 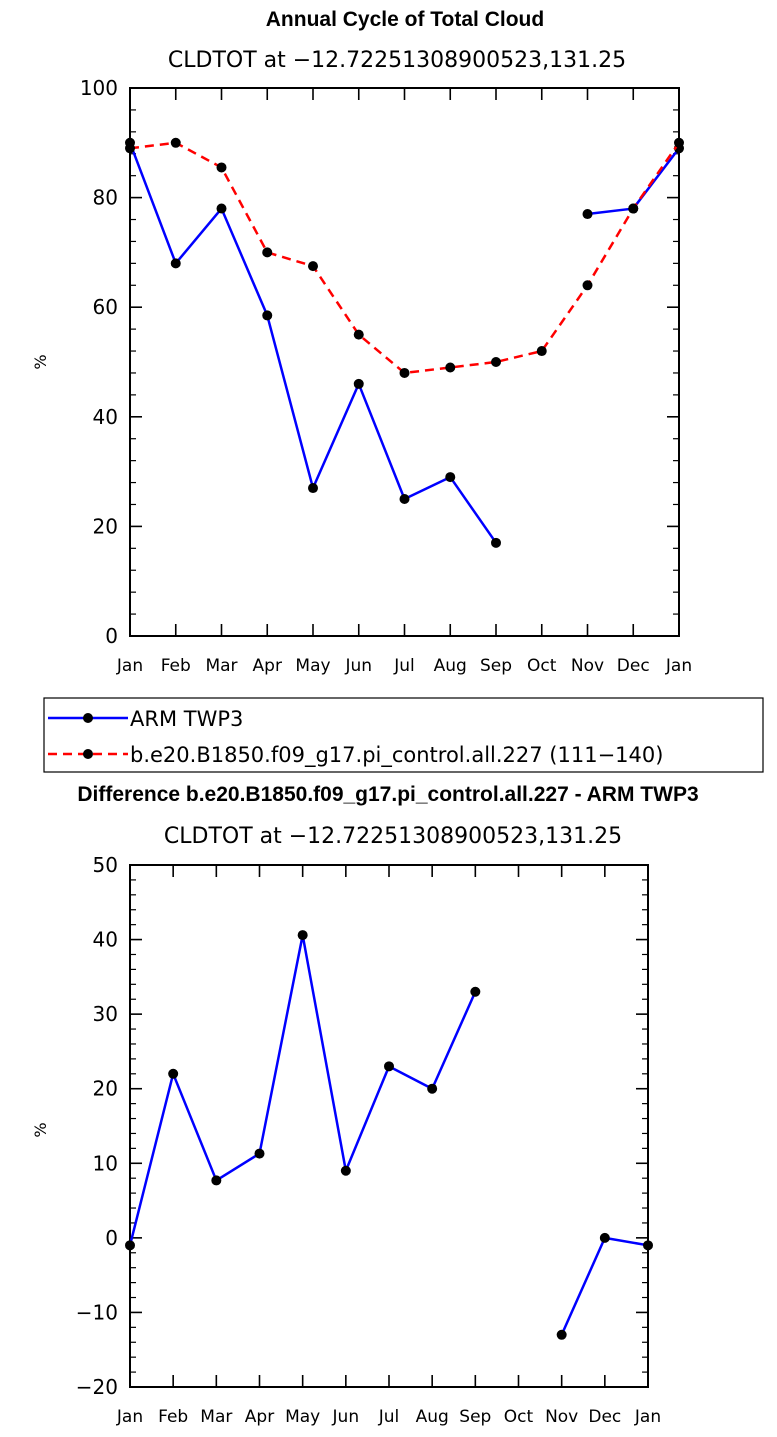 I want to click on chart1-ytick-label: 40, so click(x=105, y=417).